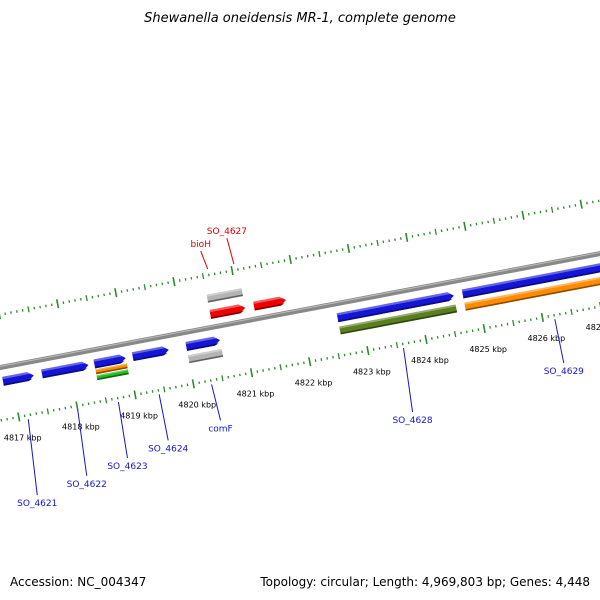 The height and width of the screenshot is (600, 600). Describe the element at coordinates (139, 415) in the screenshot. I see `scale-label: 4819 kbp` at that location.